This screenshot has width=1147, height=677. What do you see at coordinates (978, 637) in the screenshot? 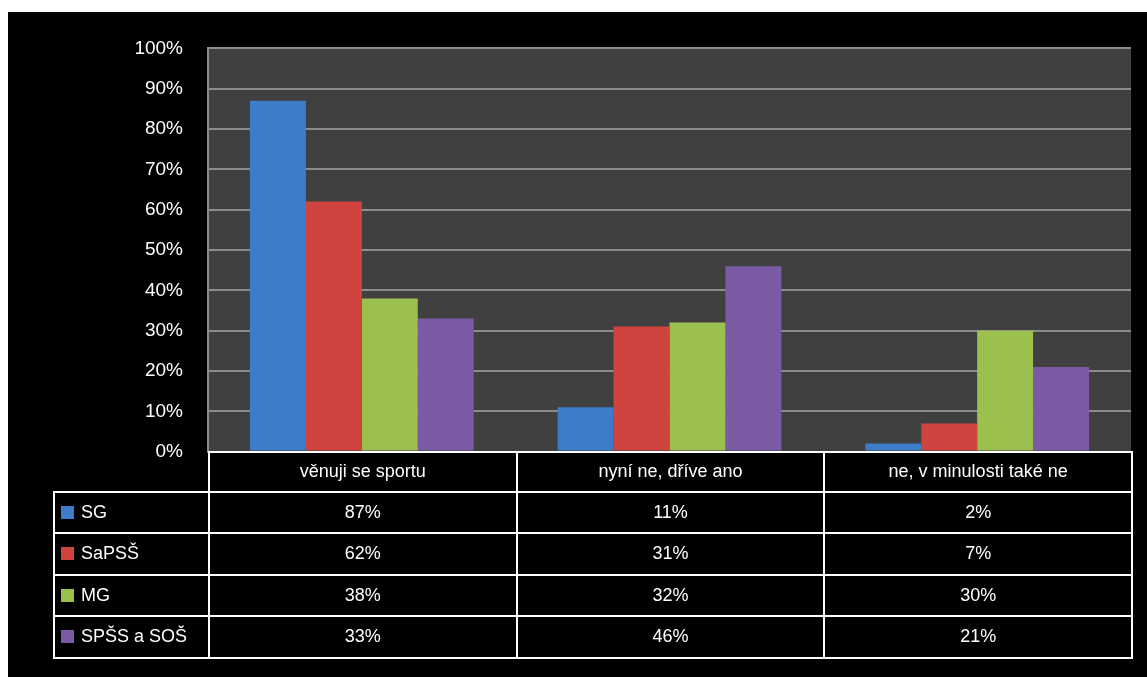
I see `data-label: 21%` at bounding box center [978, 637].